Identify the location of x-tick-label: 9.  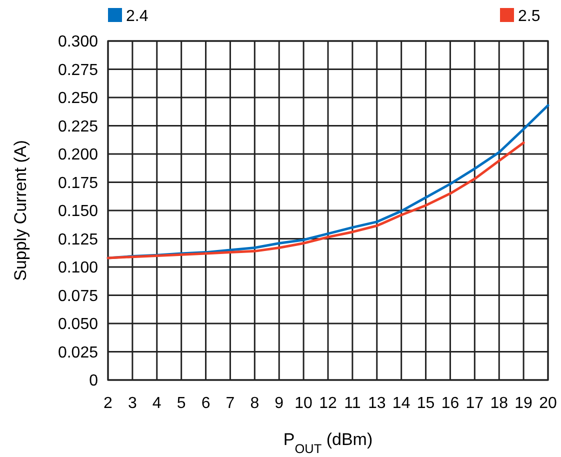
(279, 403).